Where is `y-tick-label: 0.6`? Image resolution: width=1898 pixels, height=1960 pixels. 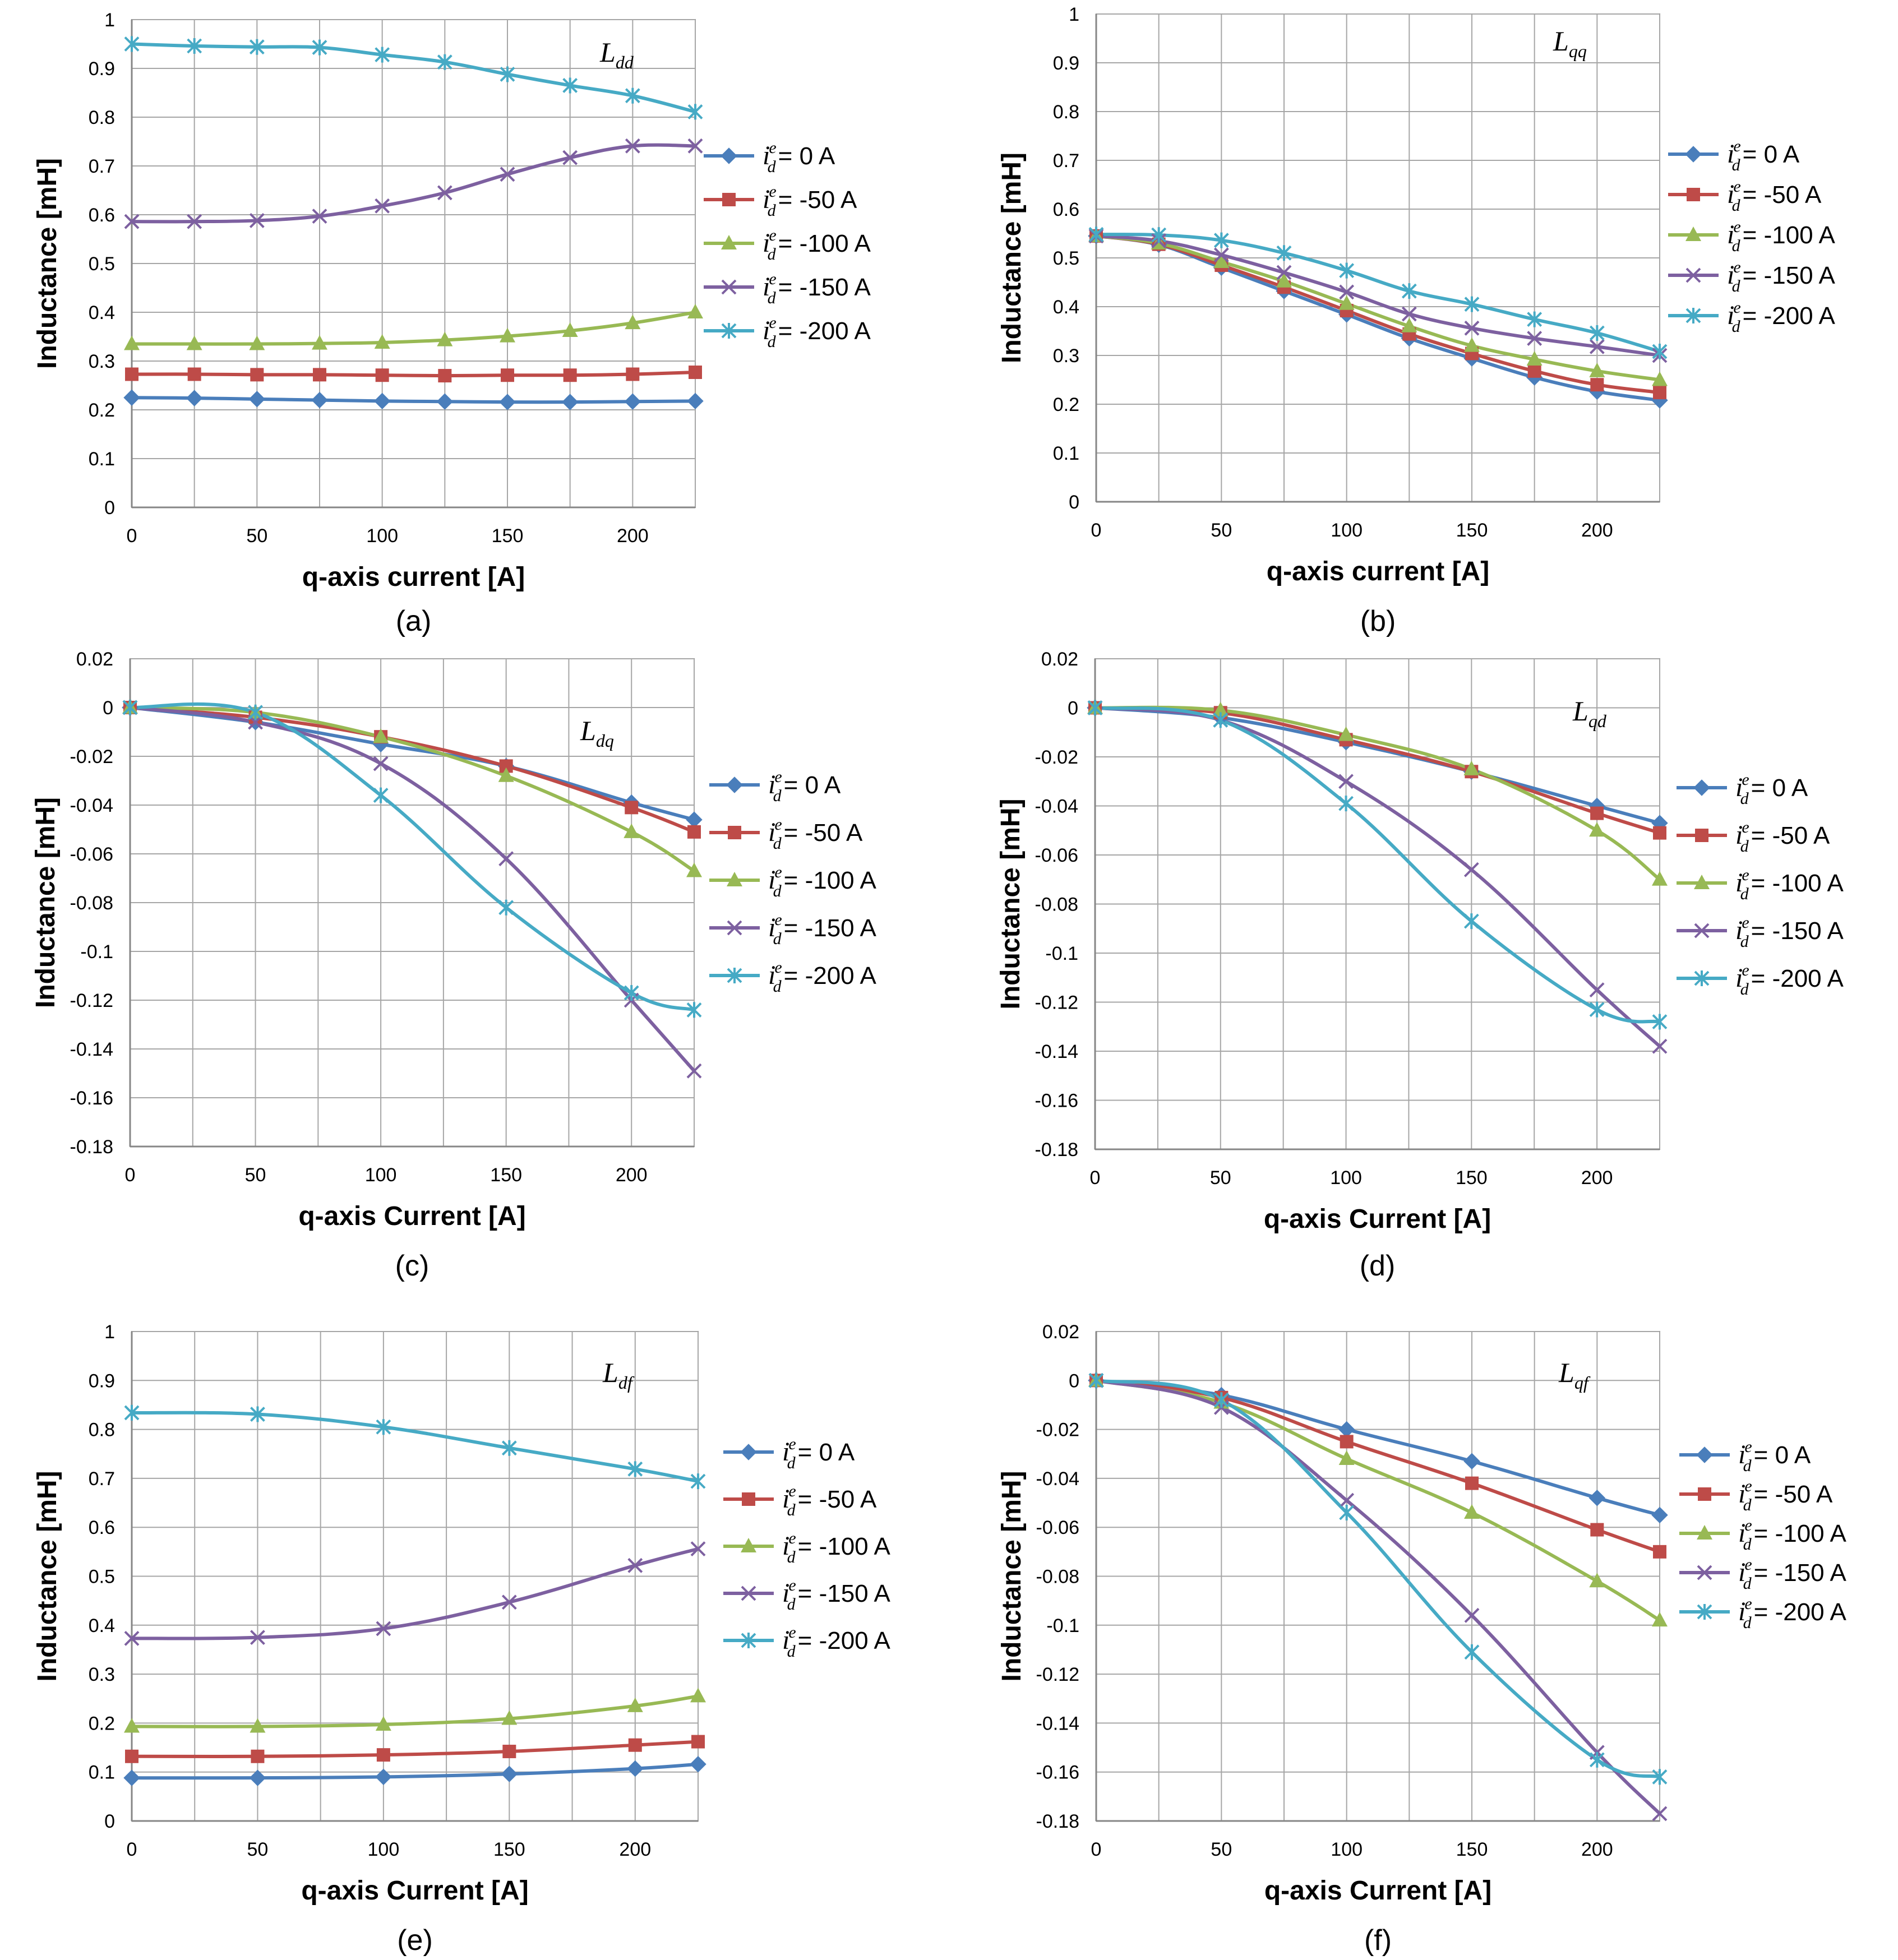 y-tick-label: 0.6 is located at coordinates (1066, 209).